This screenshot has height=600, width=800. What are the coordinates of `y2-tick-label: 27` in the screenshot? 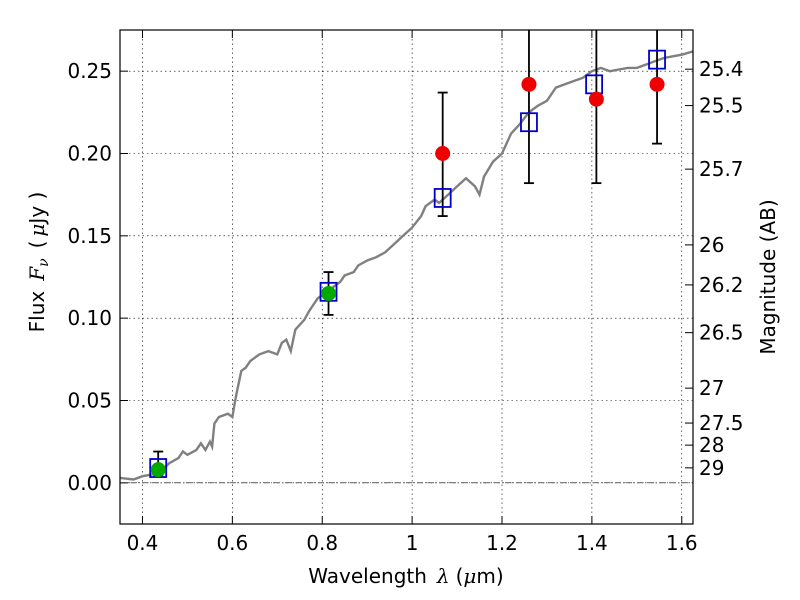 It's located at (711, 388).